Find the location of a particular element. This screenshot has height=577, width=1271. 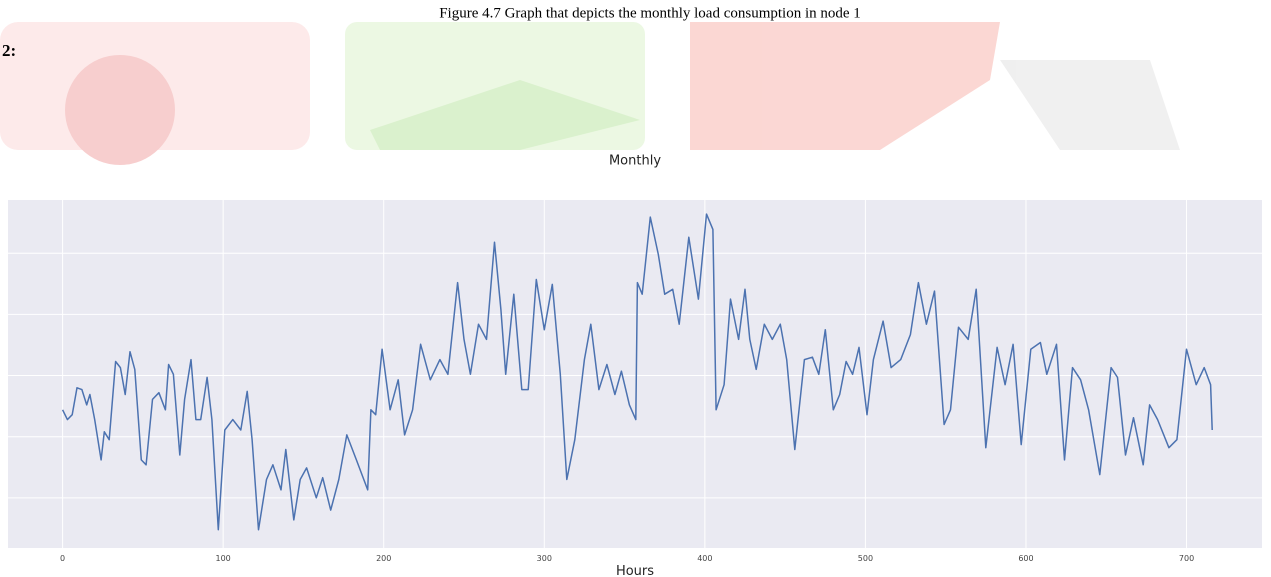

watermark-gear is located at coordinates (120, 110).